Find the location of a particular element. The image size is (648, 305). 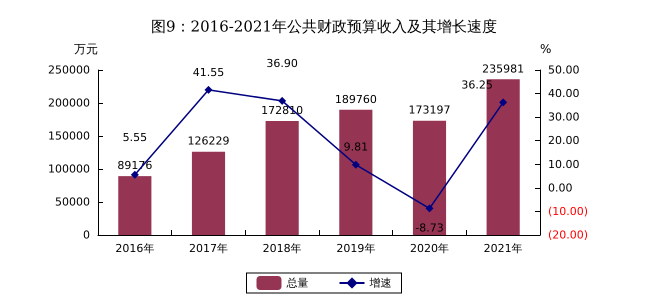

y2-tick-label: 20.00 is located at coordinates (564, 141).